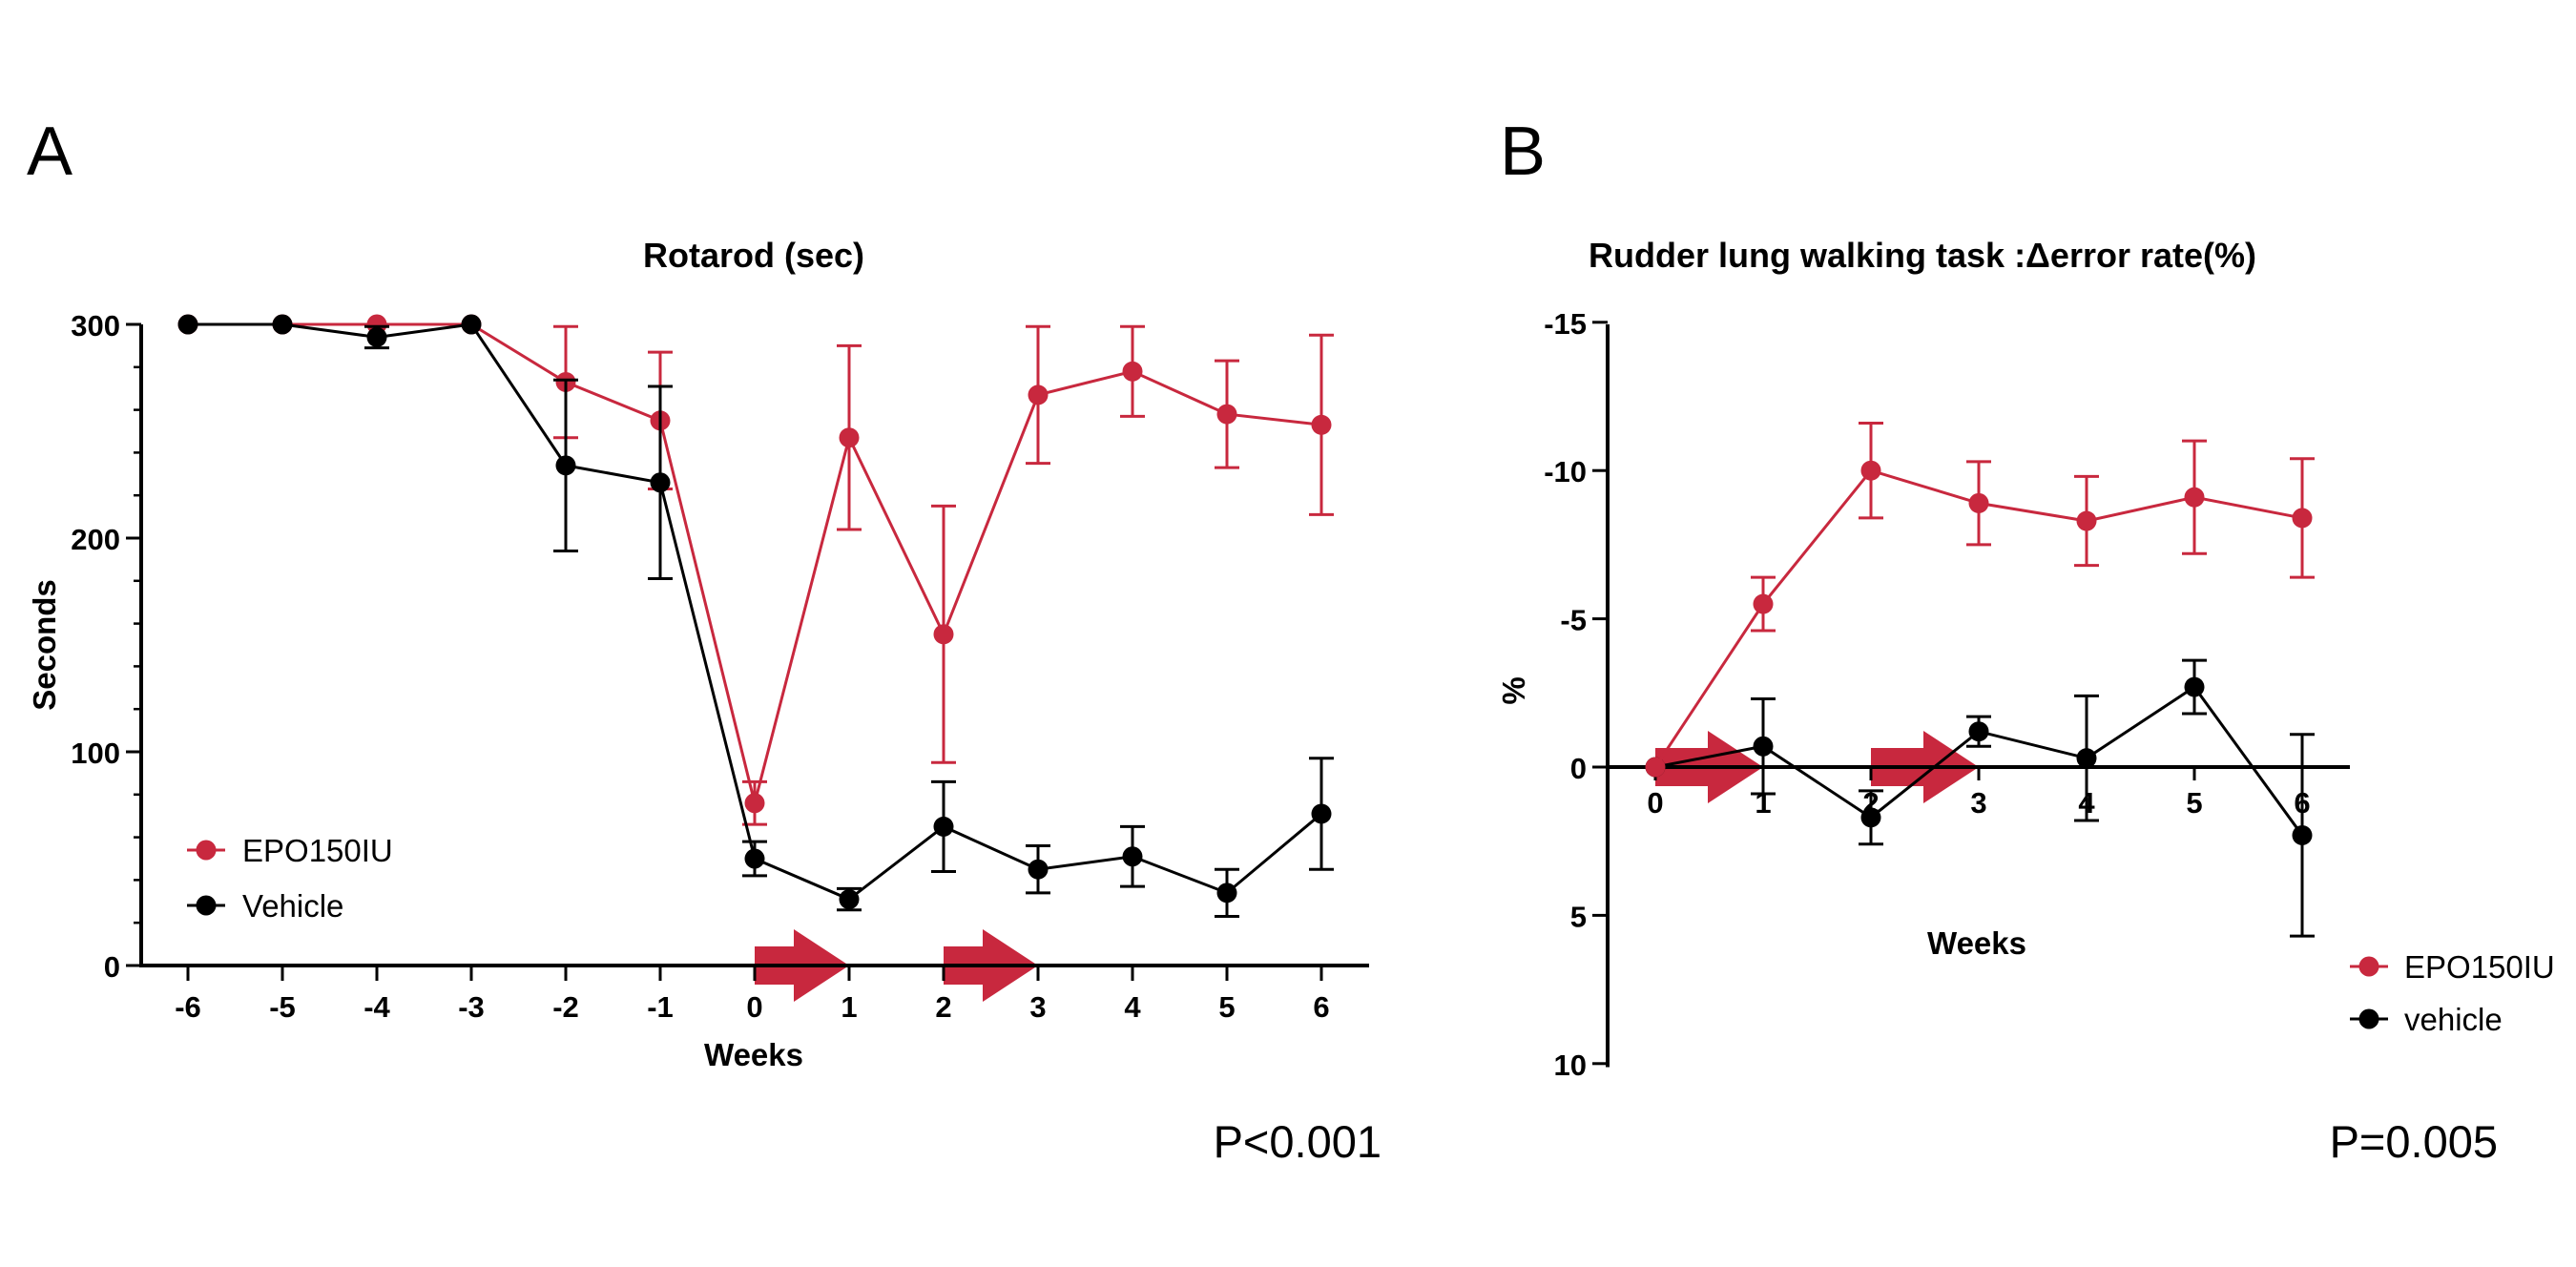  Describe the element at coordinates (282, 1007) in the screenshot. I see `x-tick-label: -5` at that location.